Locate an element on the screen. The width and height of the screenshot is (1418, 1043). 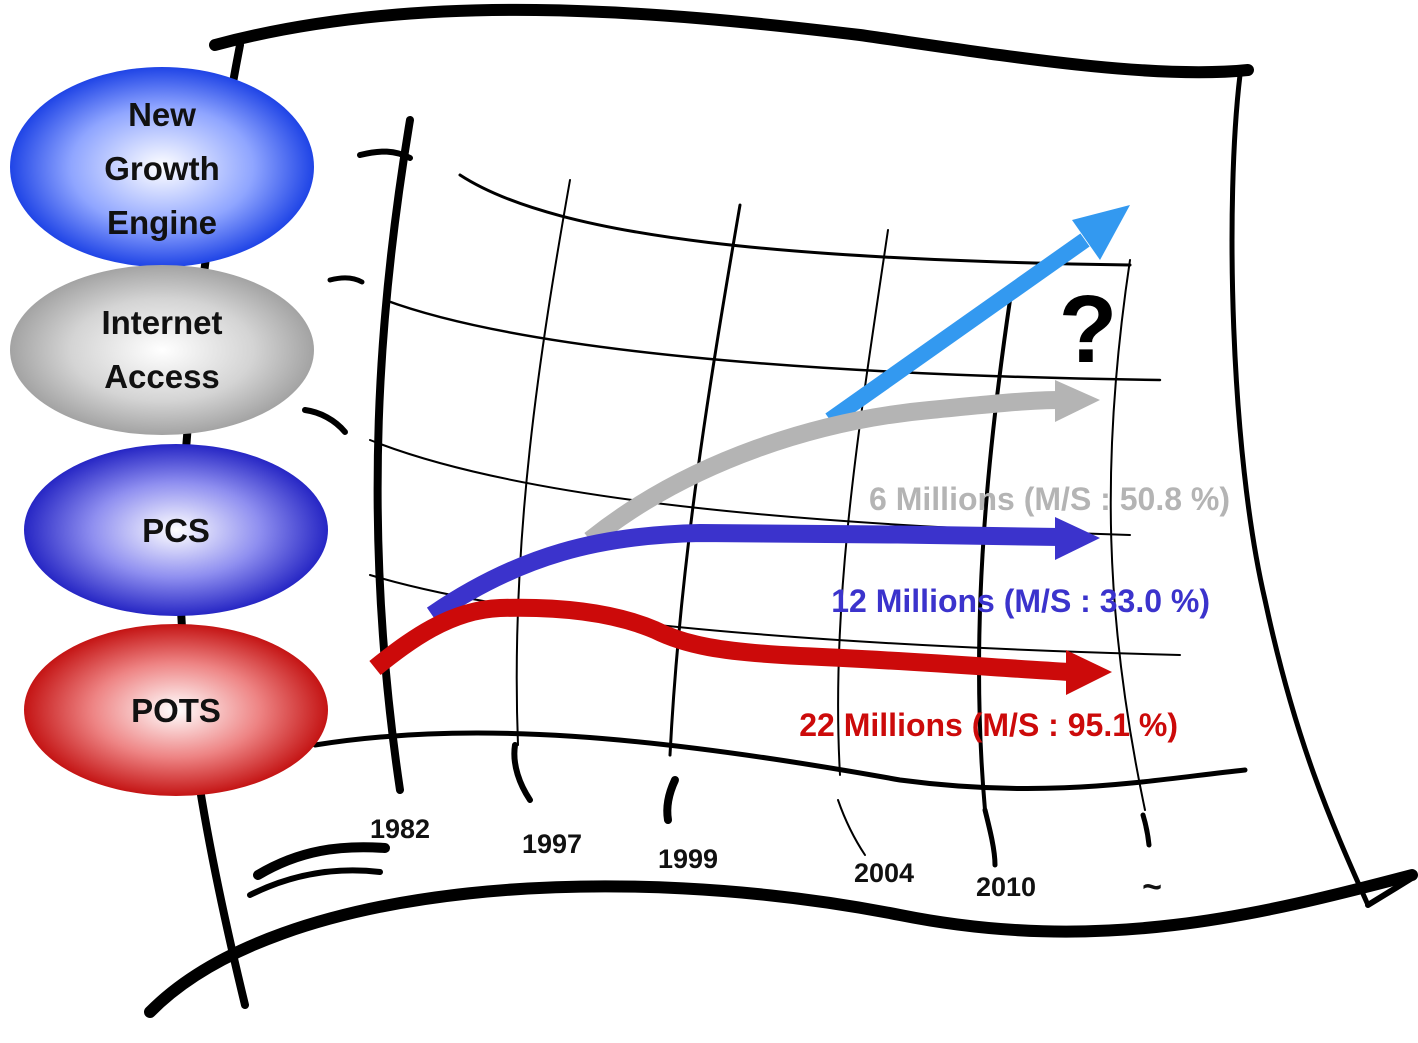
bubble-line: Growth is located at coordinates (161, 168).